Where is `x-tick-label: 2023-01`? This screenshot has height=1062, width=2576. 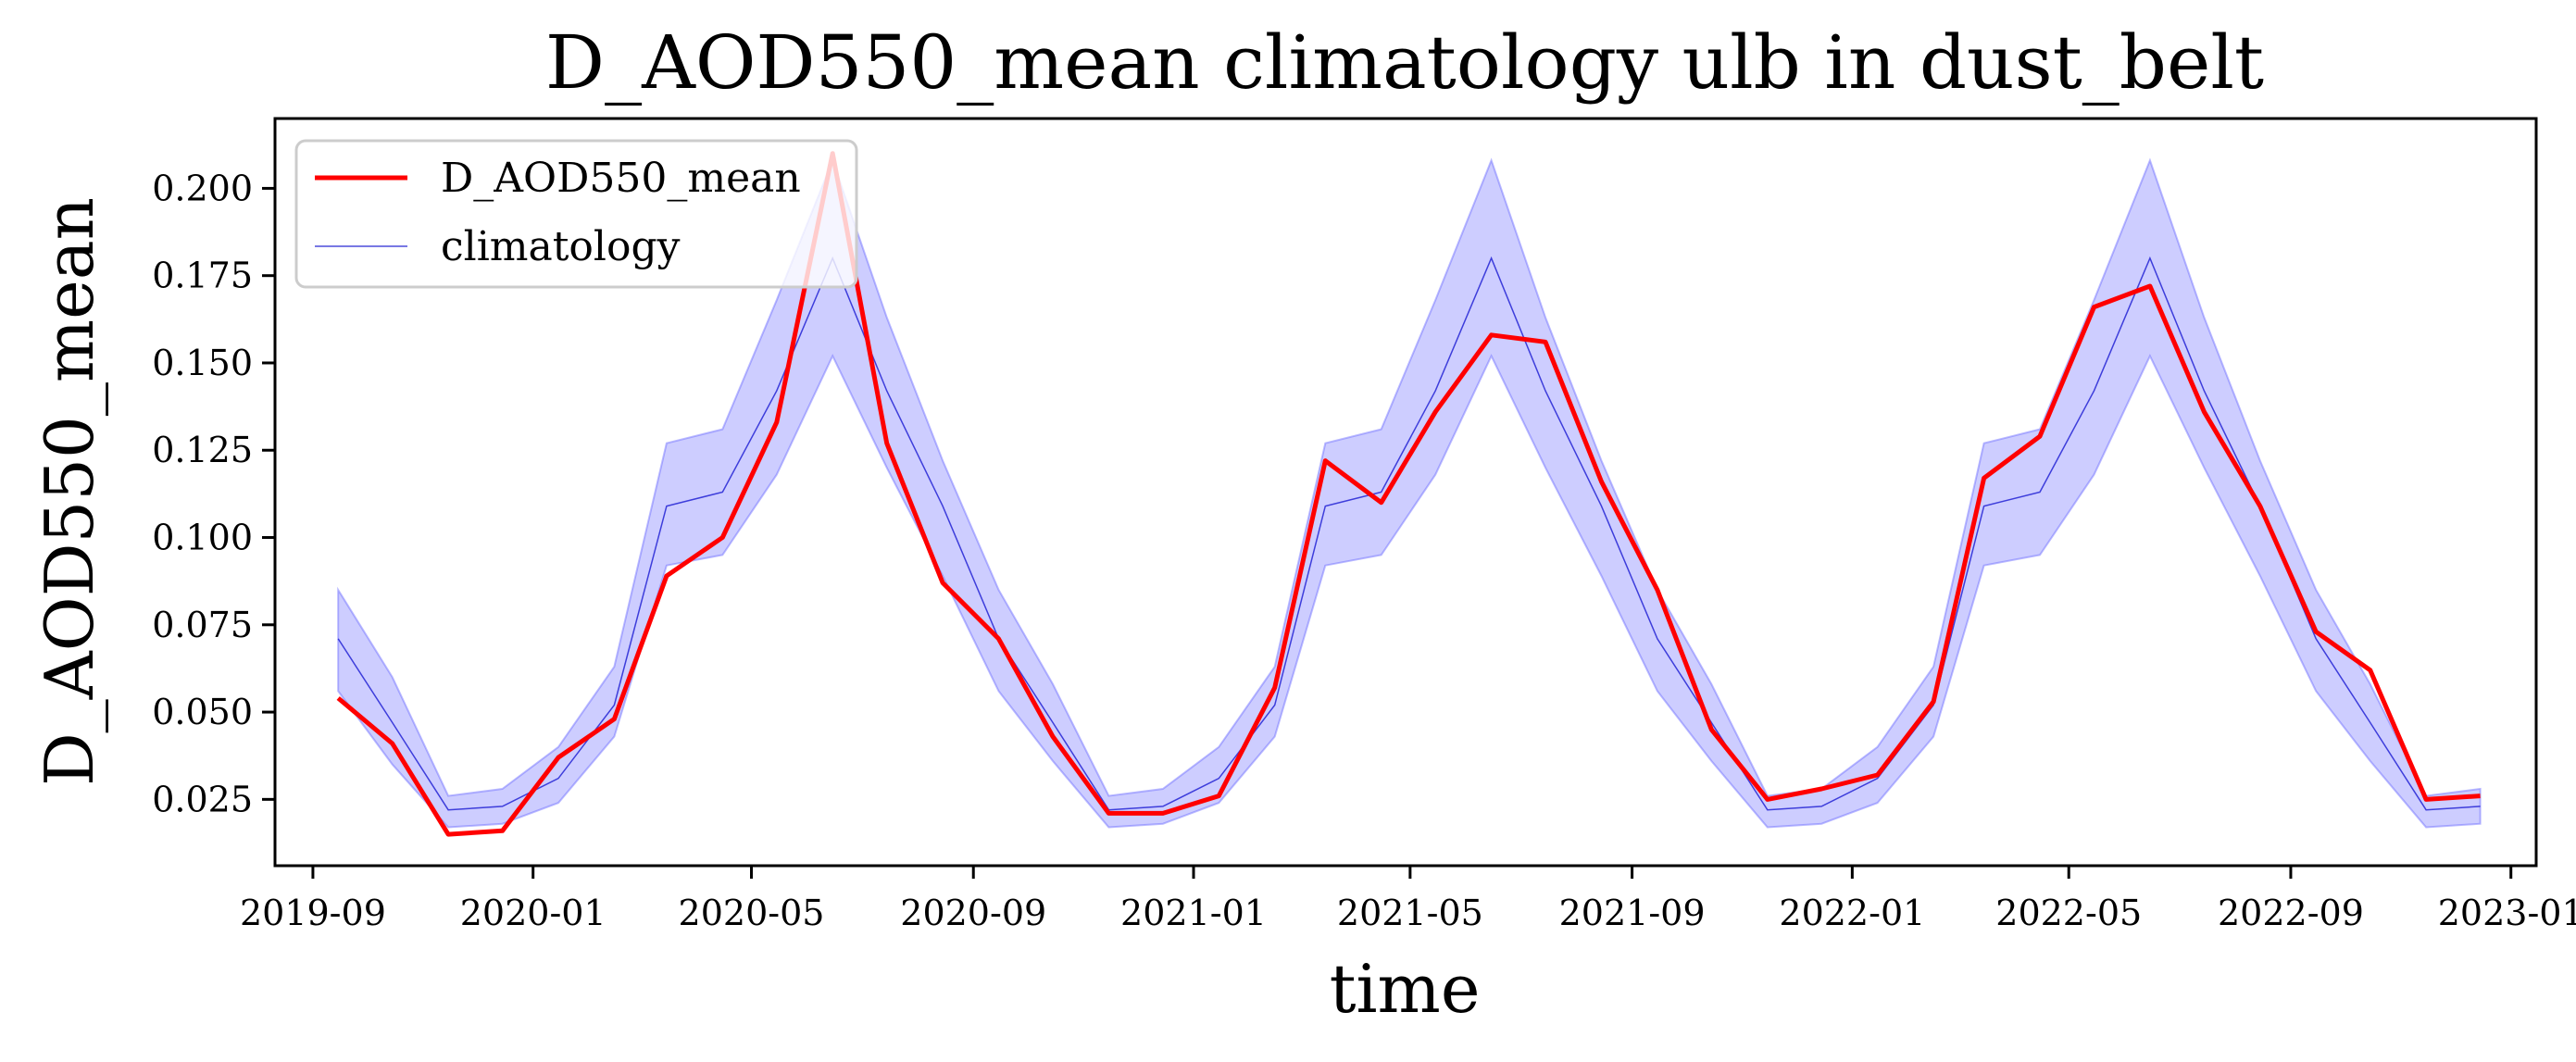
x-tick-label: 2023-01 is located at coordinates (2507, 913).